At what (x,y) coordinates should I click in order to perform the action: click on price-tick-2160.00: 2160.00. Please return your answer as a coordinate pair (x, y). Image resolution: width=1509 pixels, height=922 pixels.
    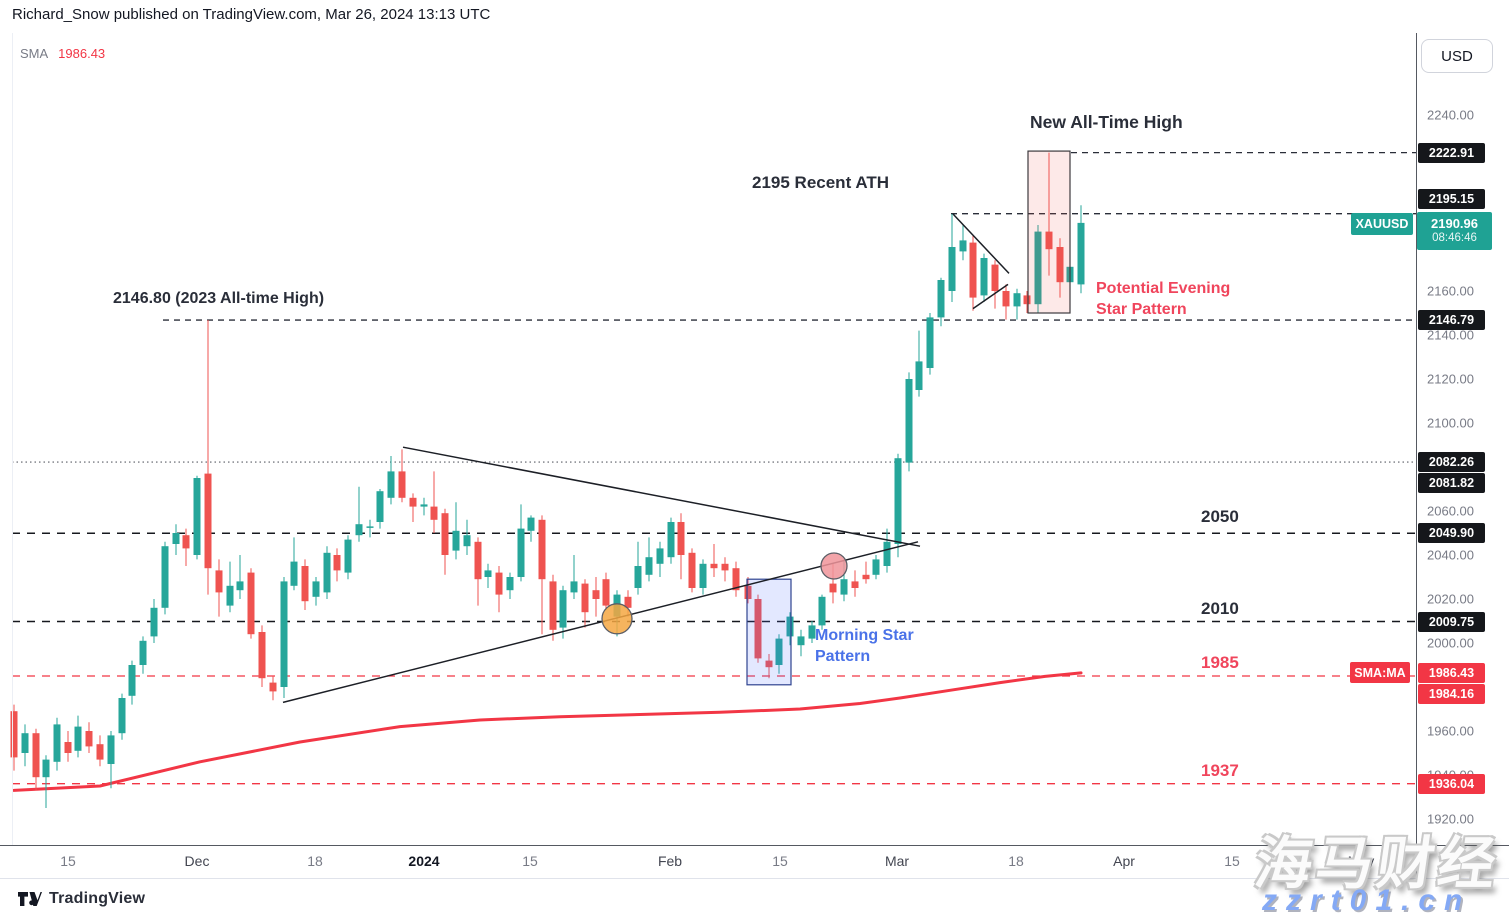
    Looking at the image, I should click on (1450, 291).